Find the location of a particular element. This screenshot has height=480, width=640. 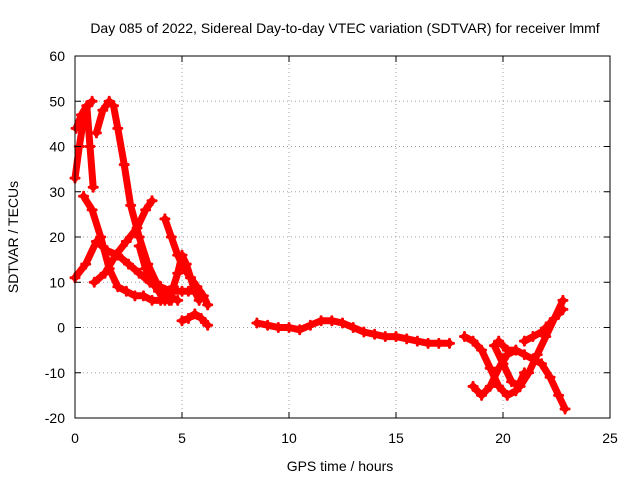

x-tick-label: 5 is located at coordinates (182, 438).